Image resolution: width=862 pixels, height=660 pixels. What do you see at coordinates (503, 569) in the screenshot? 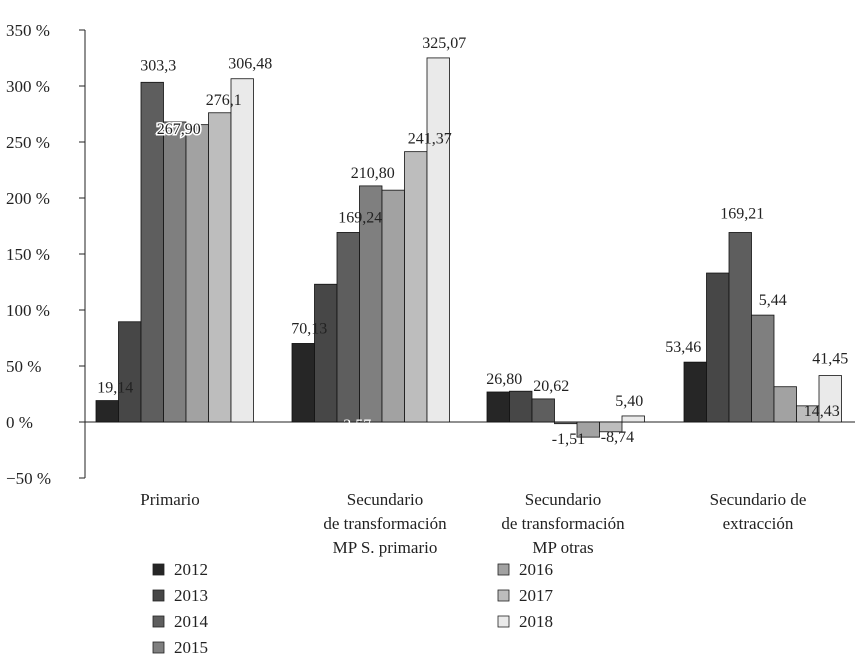
I see `legend-swatch-2016` at bounding box center [503, 569].